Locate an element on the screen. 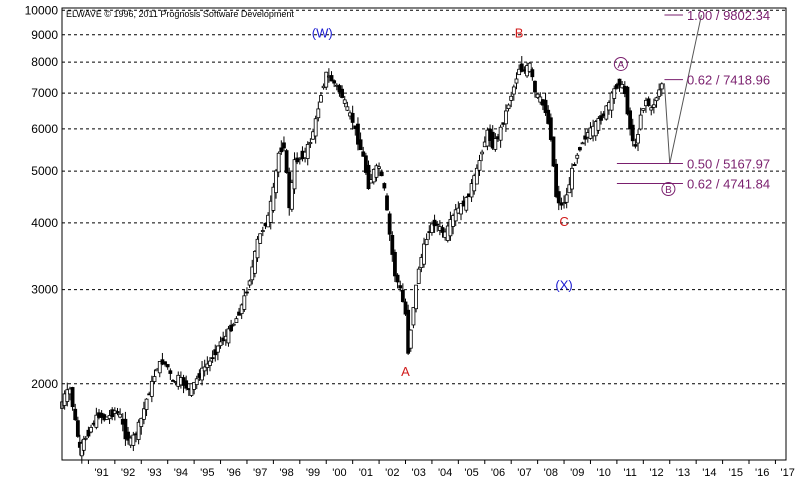 This screenshot has width=796, height=488. x-tick-label: '98 is located at coordinates (286, 473).